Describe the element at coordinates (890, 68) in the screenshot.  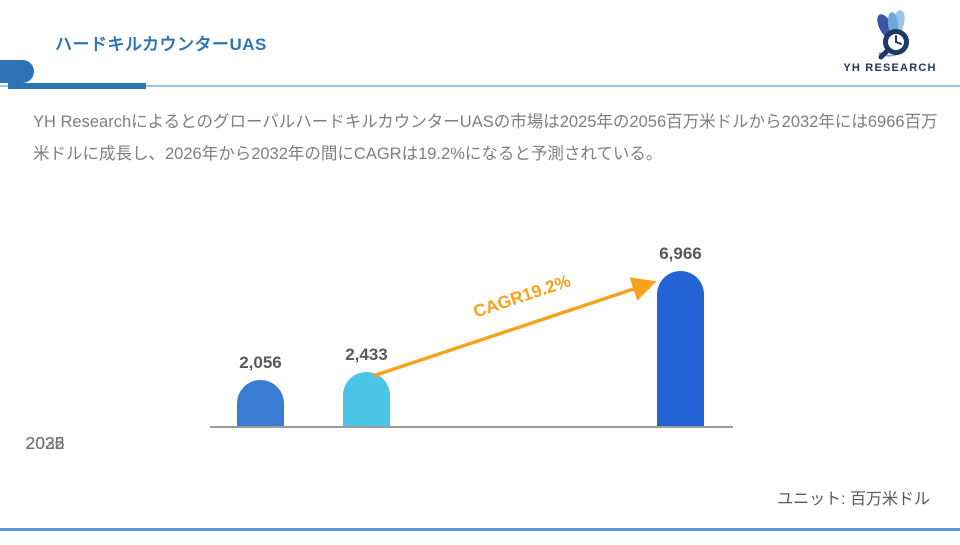
I see `logo-text: YH RESEARCH` at that location.